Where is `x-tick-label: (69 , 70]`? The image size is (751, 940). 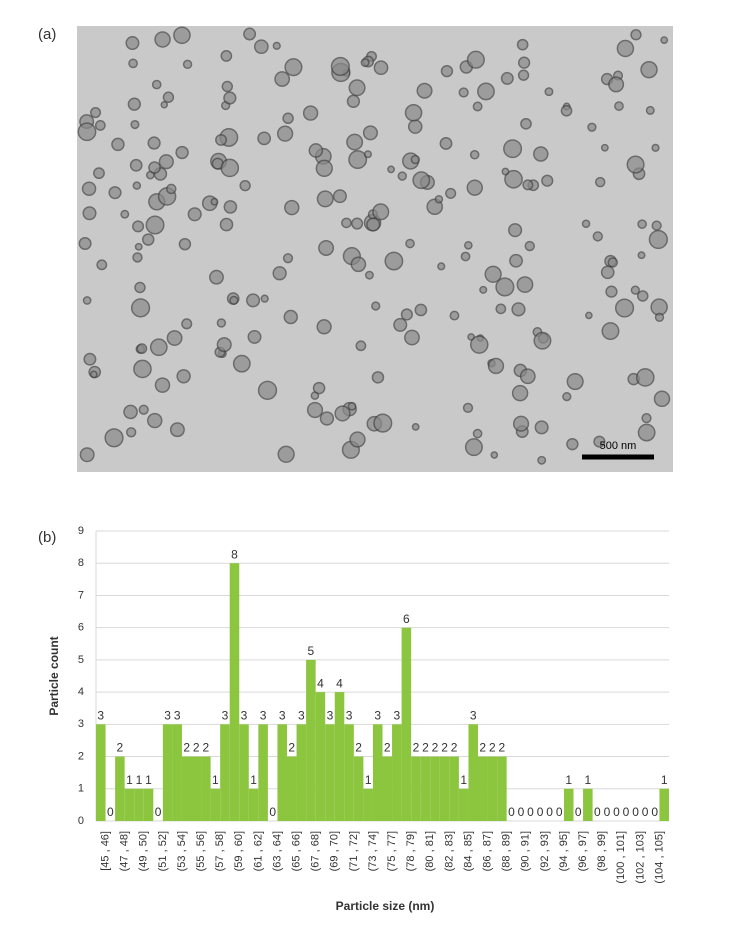
x-tick-label: (69 , 70] is located at coordinates (335, 851).